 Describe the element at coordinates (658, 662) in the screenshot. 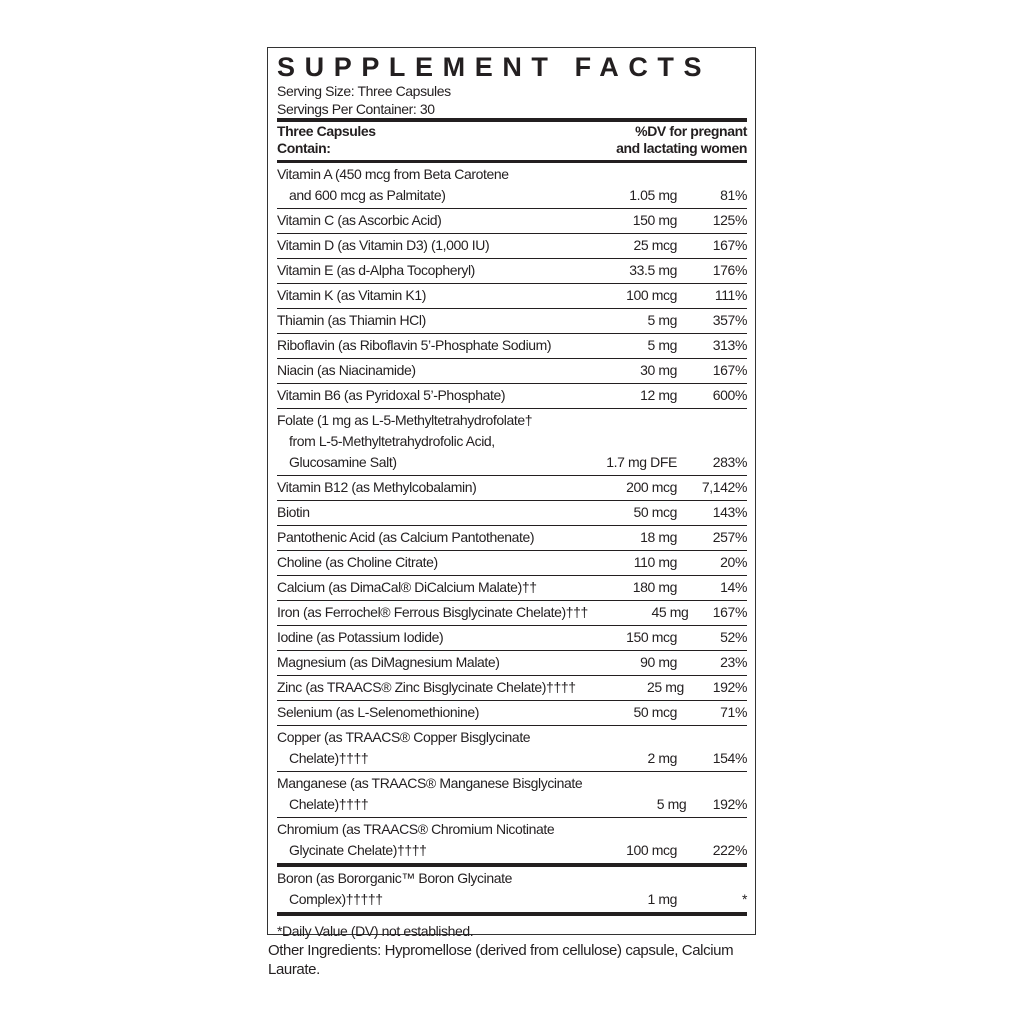

I see `nutrient-amount: 90 mg` at that location.